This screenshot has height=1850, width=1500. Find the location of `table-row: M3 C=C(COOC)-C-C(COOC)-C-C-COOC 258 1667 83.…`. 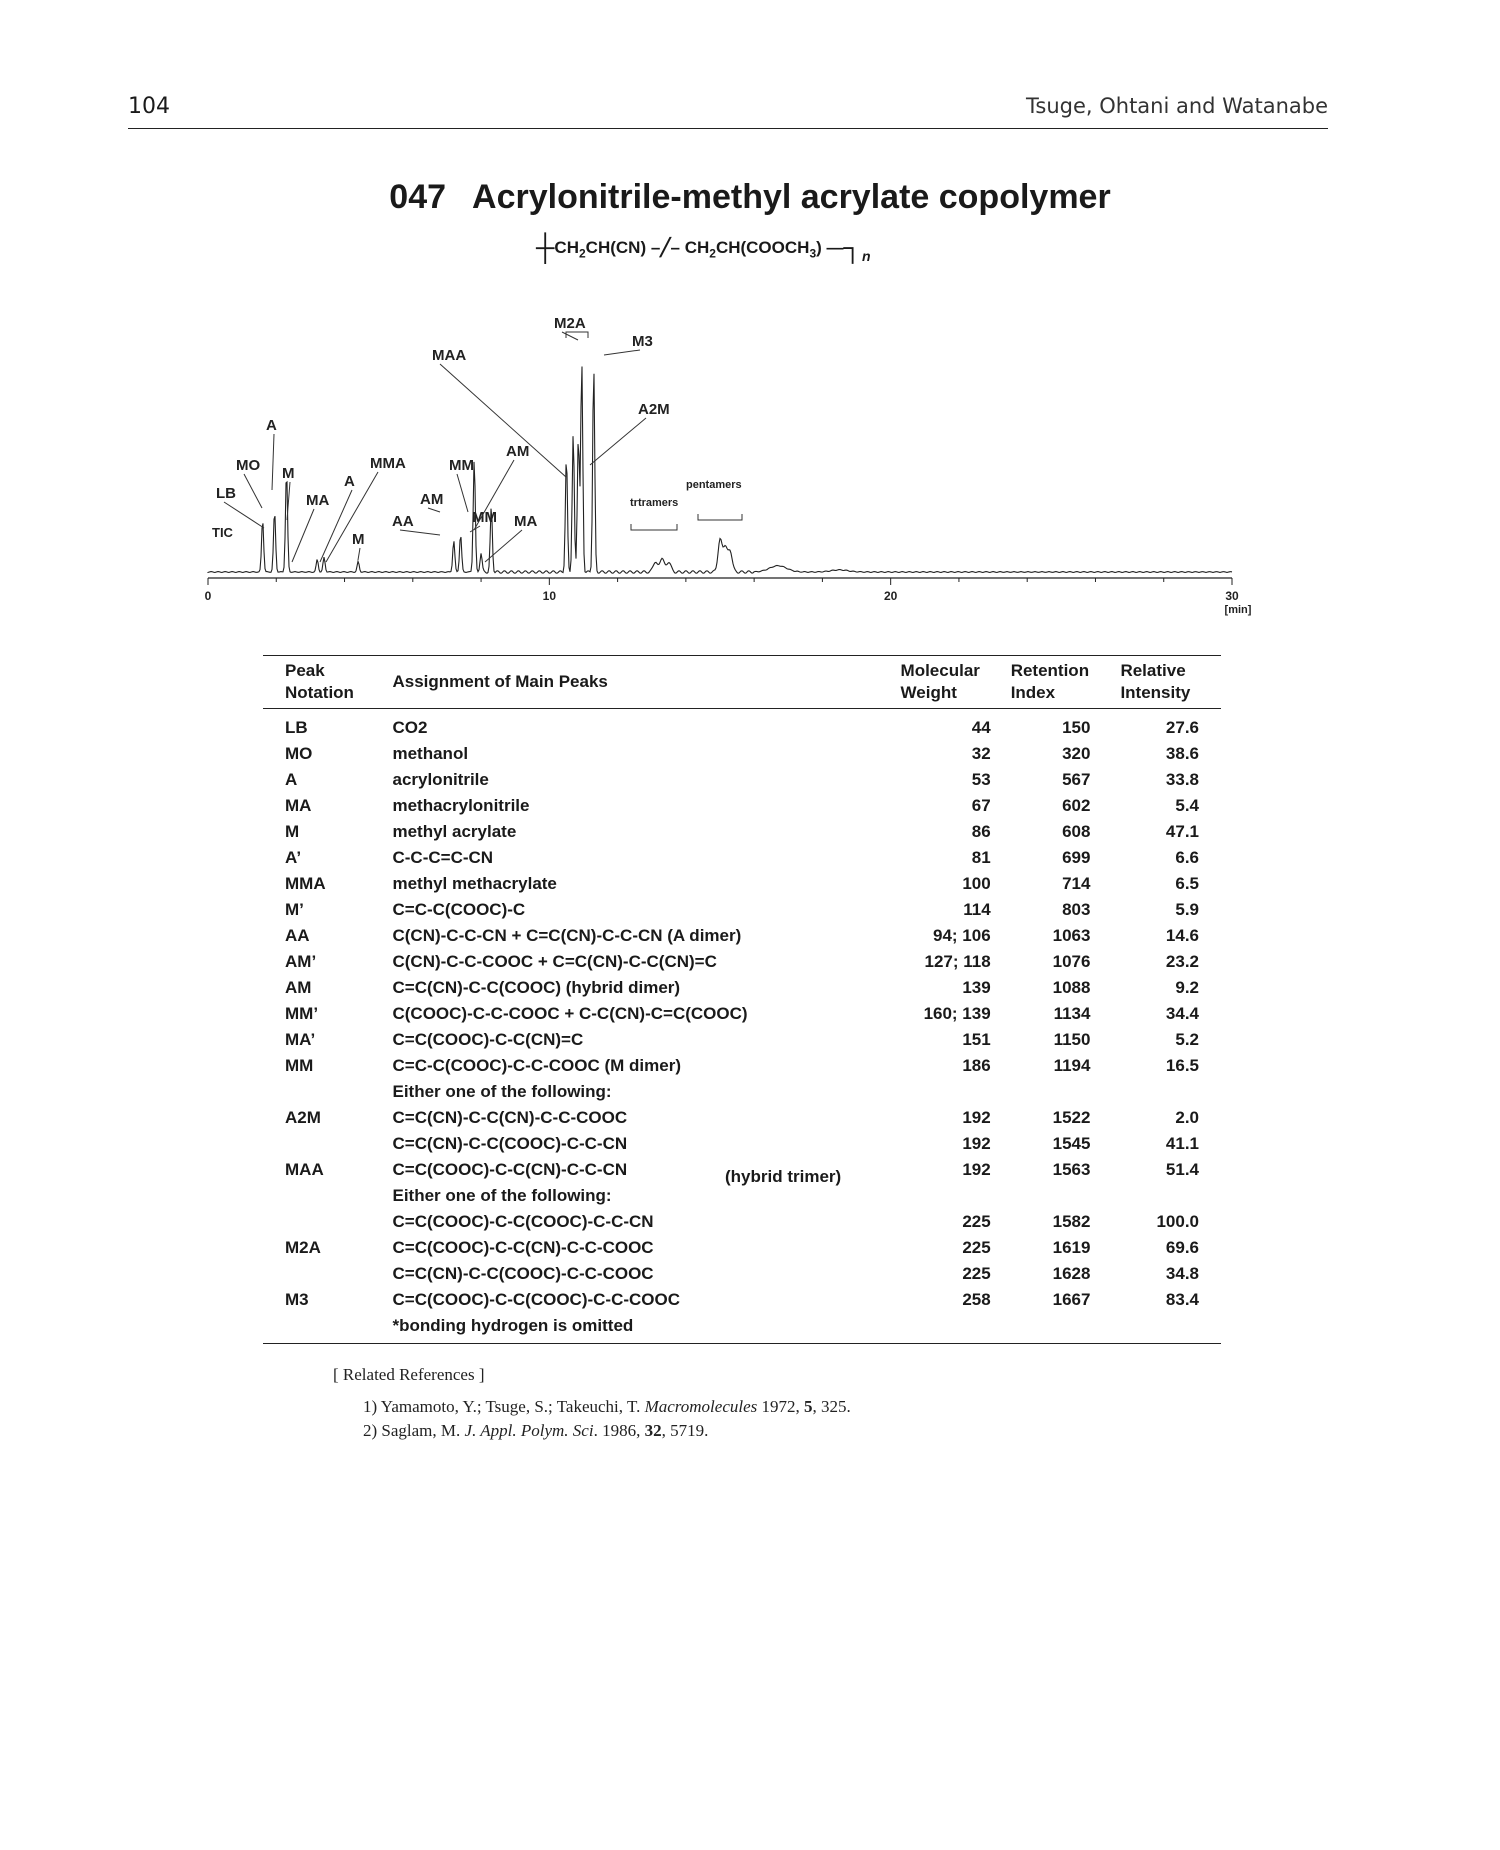

table-row: M3 C=C(COOC)-C-C(COOC)-C-C-COOC 258 1667 83.… is located at coordinates (742, 1300).